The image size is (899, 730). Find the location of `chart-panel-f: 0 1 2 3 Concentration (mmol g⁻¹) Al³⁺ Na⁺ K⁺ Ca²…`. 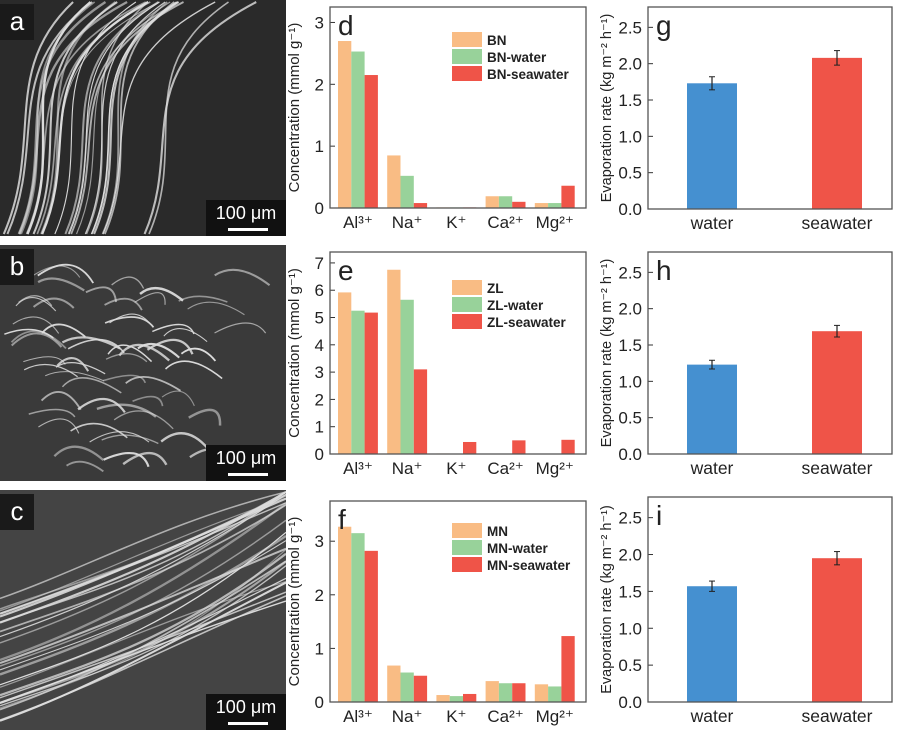

chart-panel-f: 0 1 2 3 Concentration (mmol g⁻¹) Al³⁺ Na⁺ K⁺ Ca²… is located at coordinates (436, 613).